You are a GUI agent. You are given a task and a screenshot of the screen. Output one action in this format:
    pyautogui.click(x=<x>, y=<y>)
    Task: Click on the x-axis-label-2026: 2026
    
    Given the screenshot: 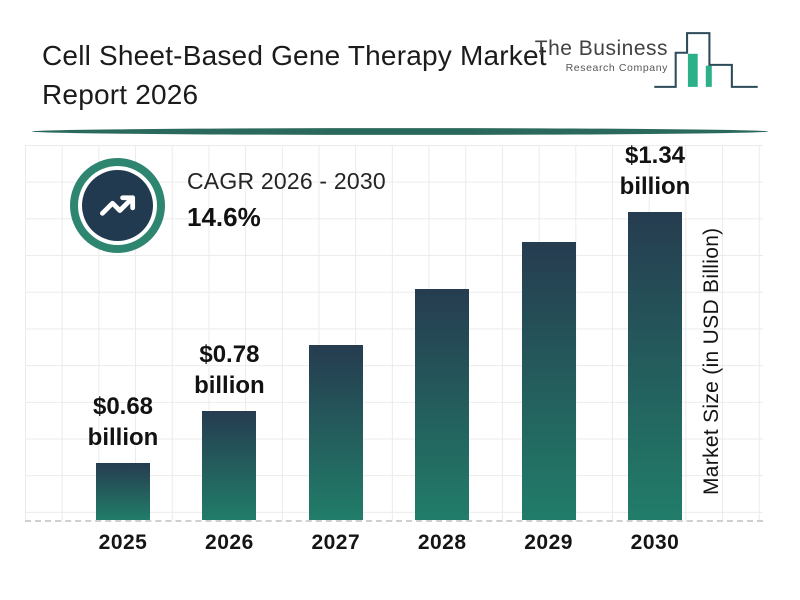 What is the action you would take?
    pyautogui.click(x=229, y=542)
    